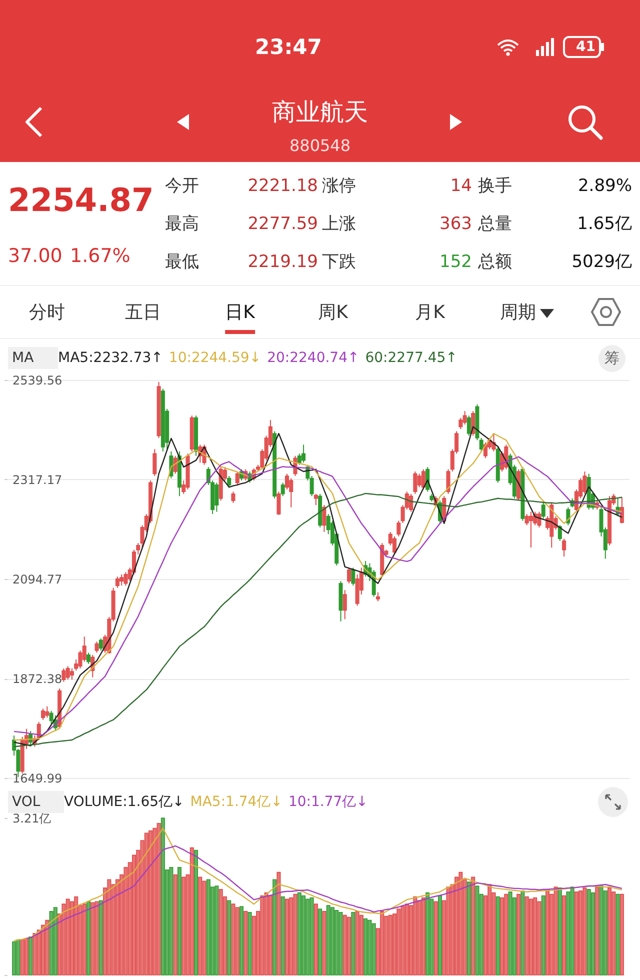 Image resolution: width=640 pixels, height=980 pixels. I want to click on text: 筹, so click(612, 358).